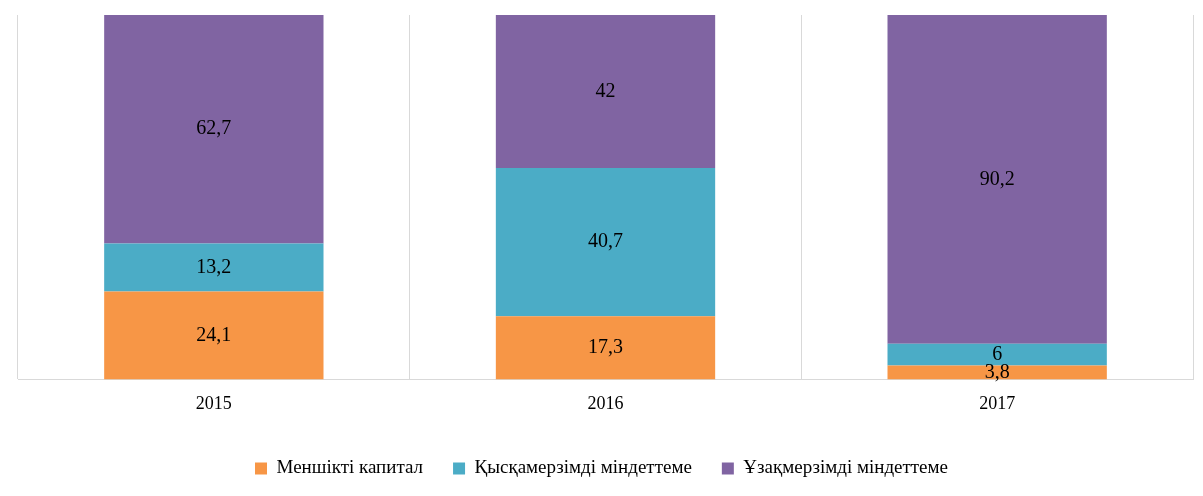  I want to click on x-tick-label: 2017, so click(997, 402).